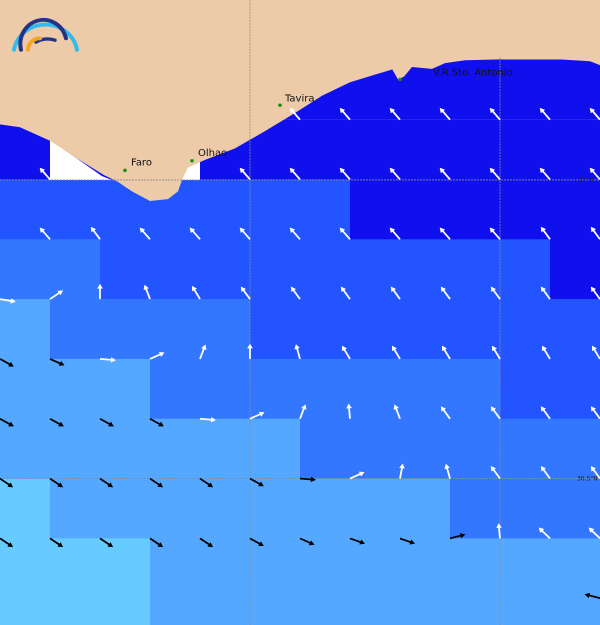 This screenshot has height=625, width=600. I want to click on logo-arc-inner, so click(45, 40).